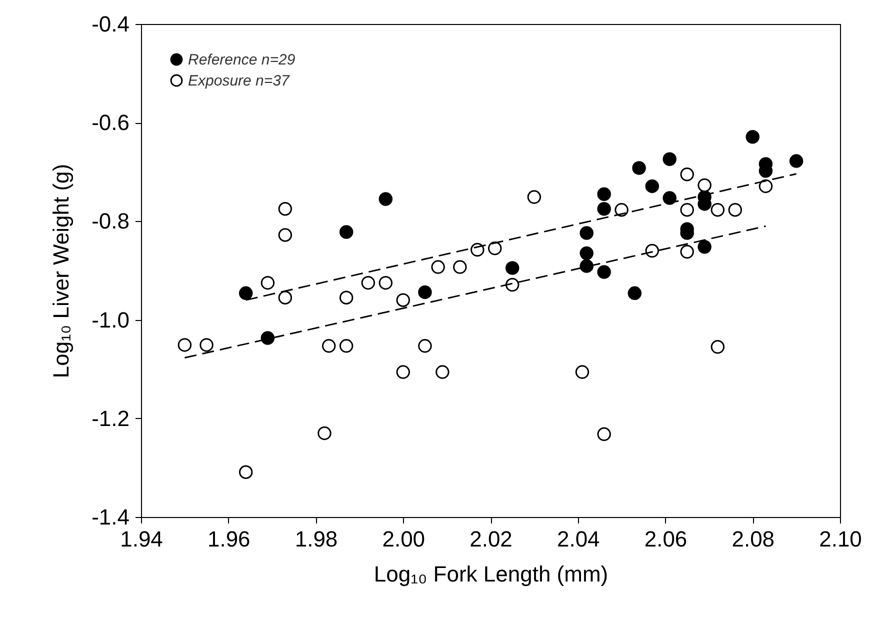 This screenshot has width=872, height=632. Describe the element at coordinates (404, 539) in the screenshot. I see `x-tick-label: 2.00` at that location.